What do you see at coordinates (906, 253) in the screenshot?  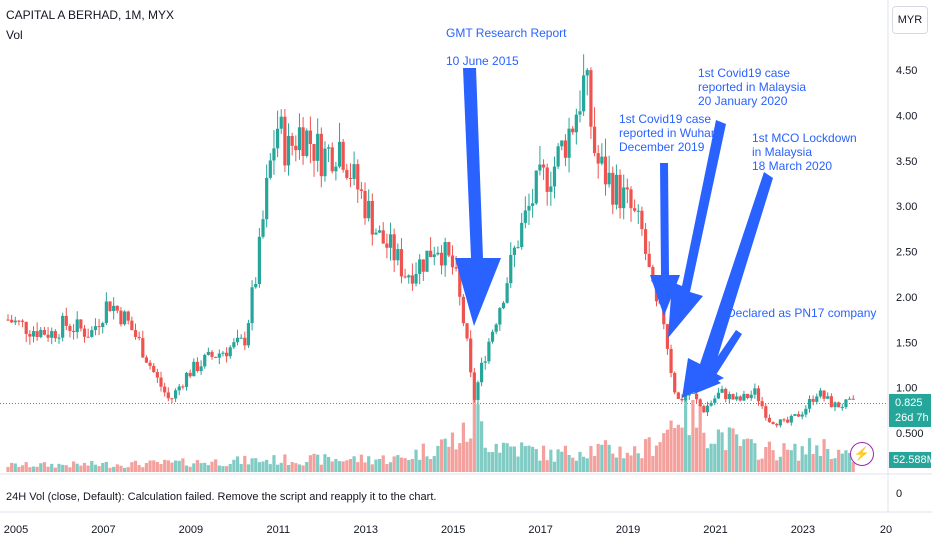 I see `y-tick-label: 2.50` at bounding box center [906, 253].